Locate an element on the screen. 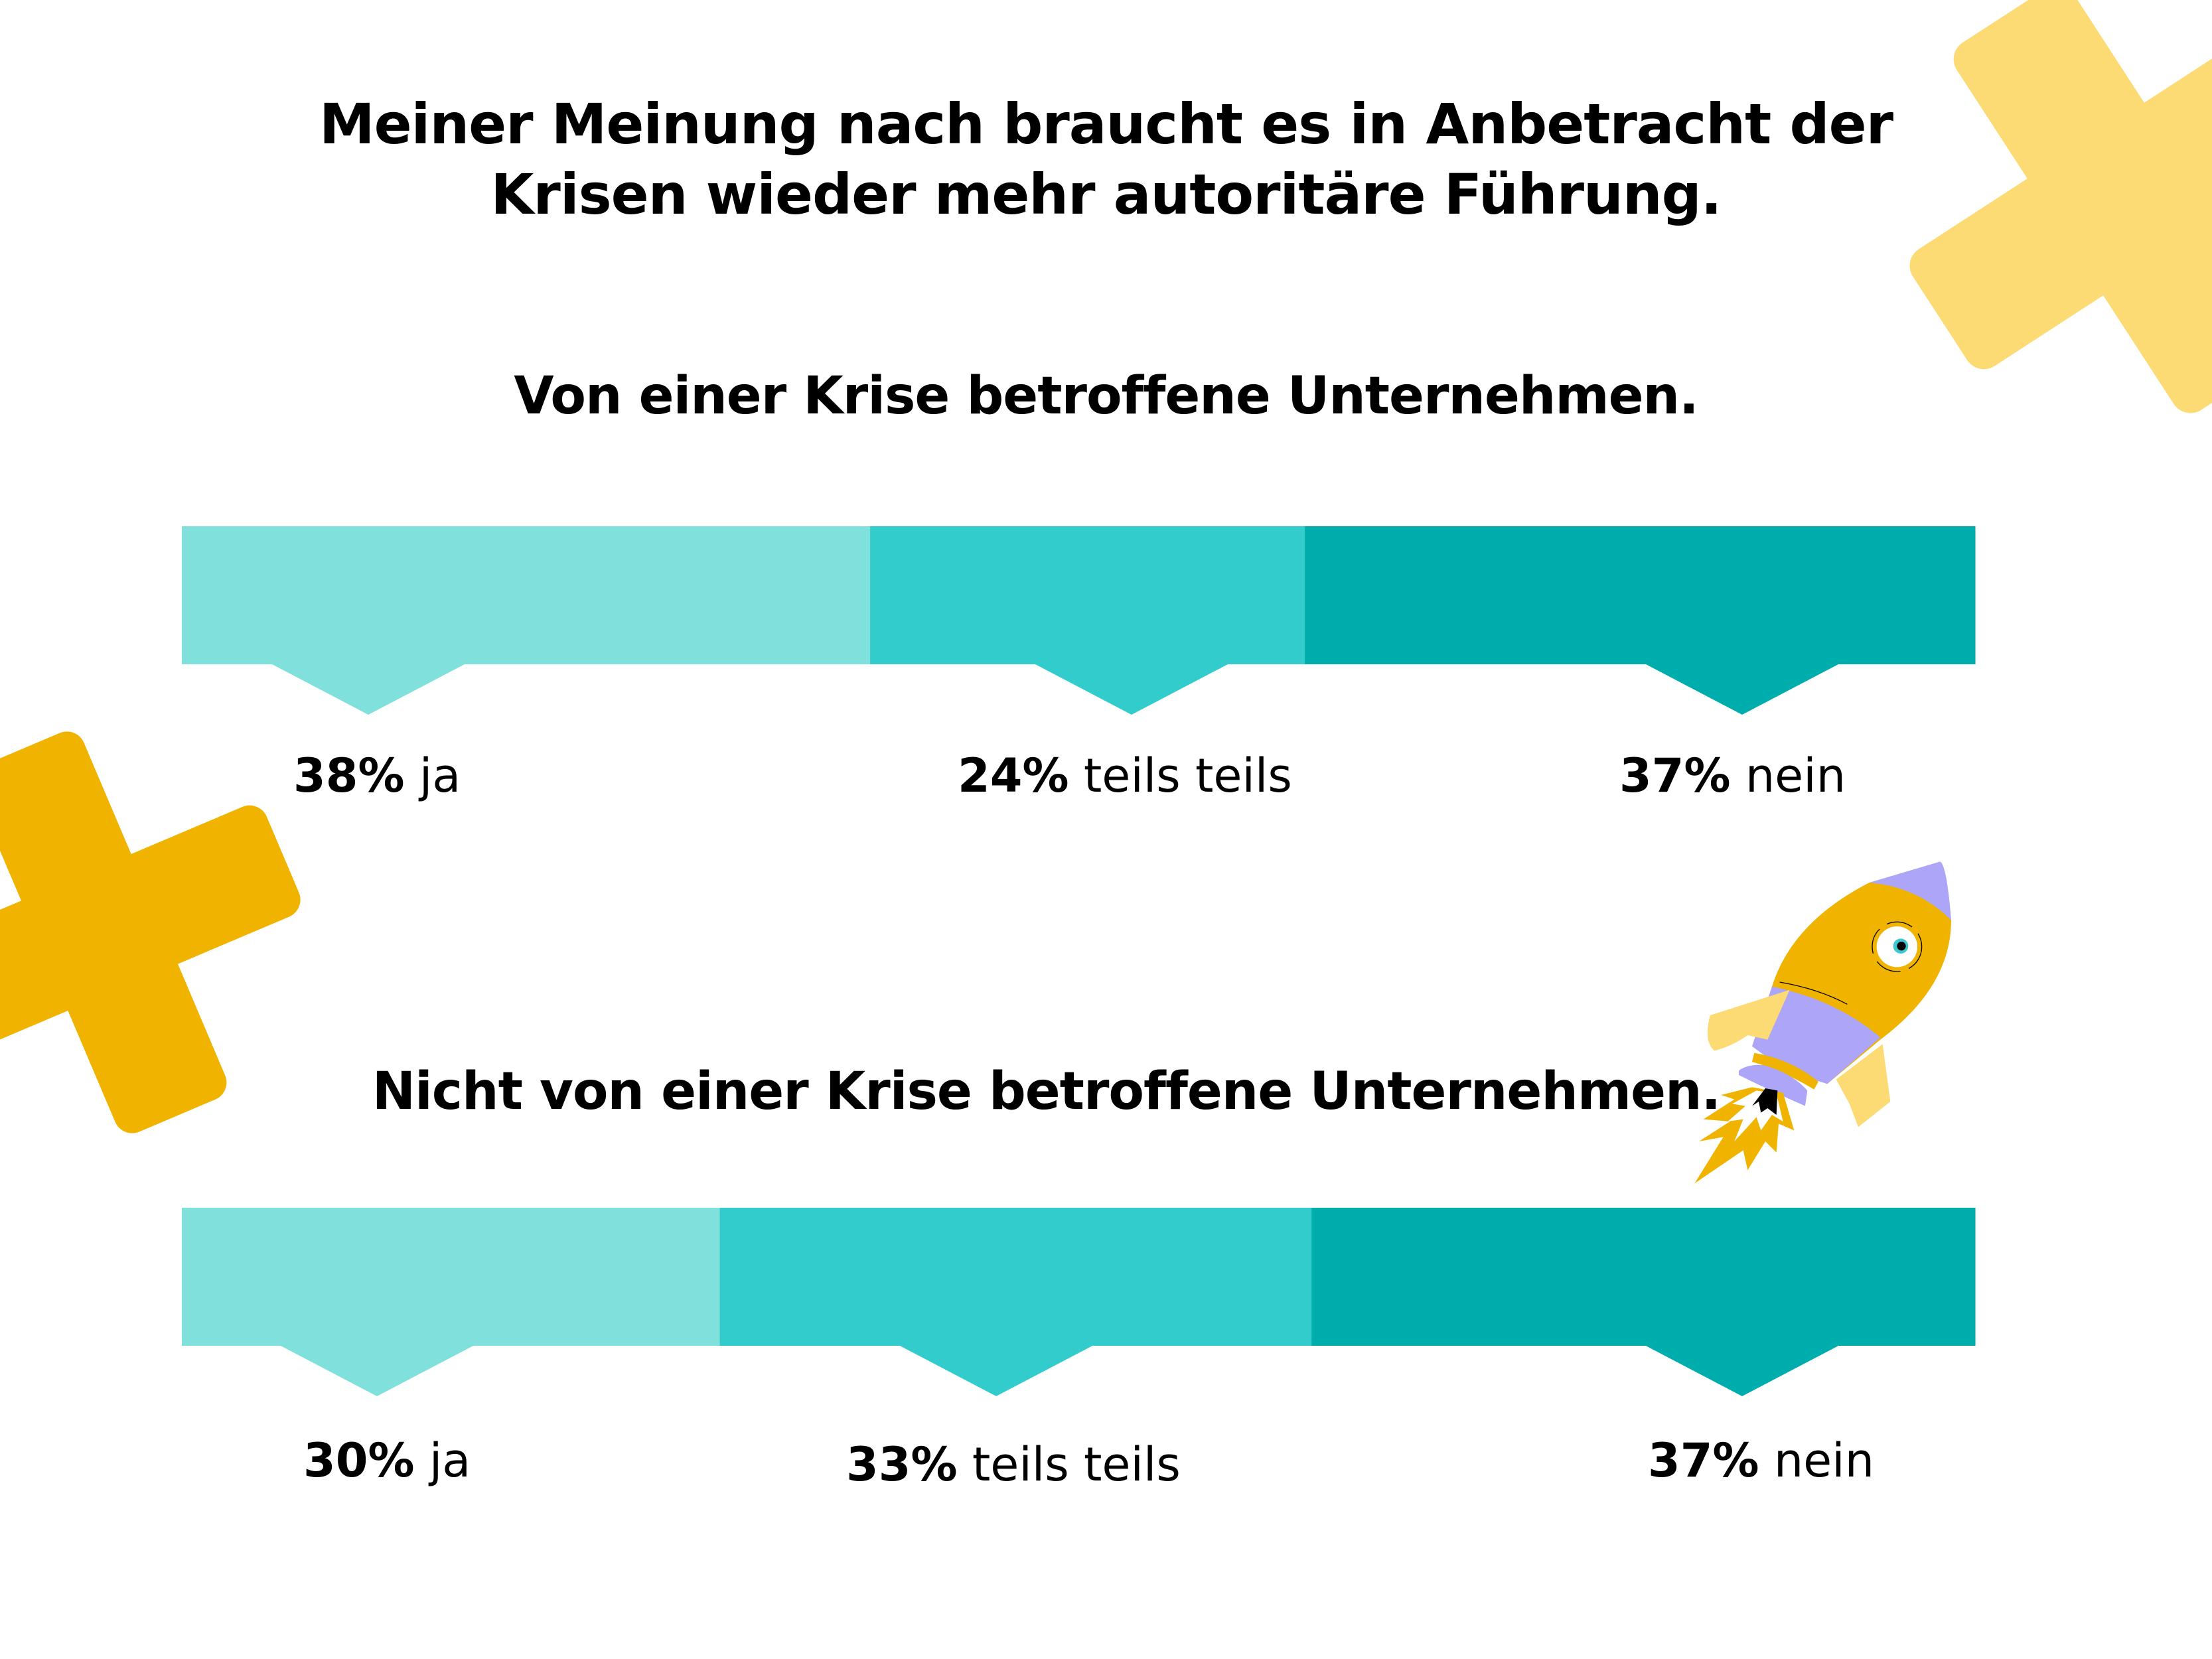 The height and width of the screenshot is (1659, 2212). data-label: 38% ja is located at coordinates (377, 776).